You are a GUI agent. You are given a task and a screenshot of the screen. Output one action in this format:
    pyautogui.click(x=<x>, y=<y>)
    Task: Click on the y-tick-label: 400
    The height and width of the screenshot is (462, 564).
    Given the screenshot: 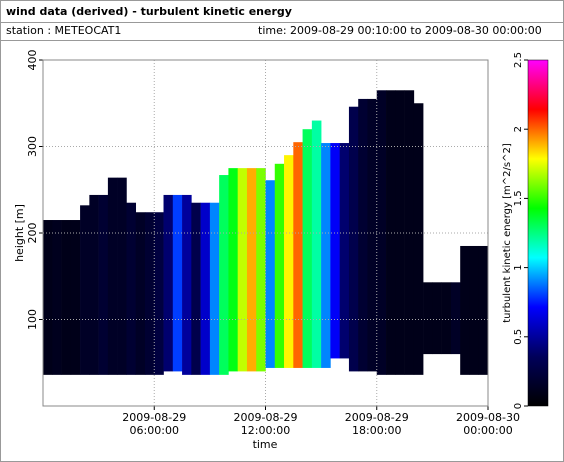 What is the action you would take?
    pyautogui.click(x=32, y=60)
    